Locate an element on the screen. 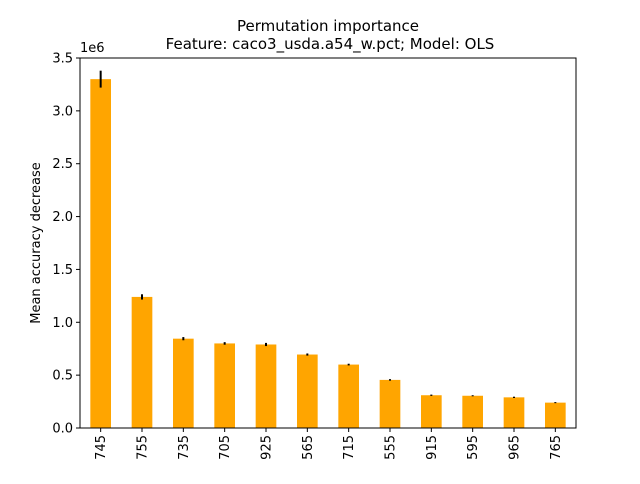  y-tick-label: 0.5 is located at coordinates (62, 376).